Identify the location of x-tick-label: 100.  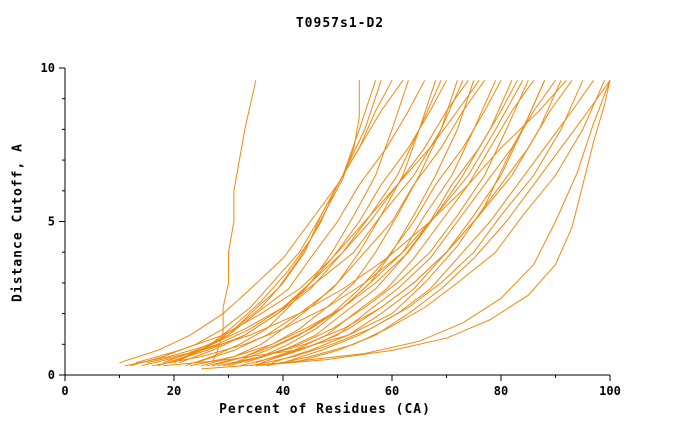
(610, 391).